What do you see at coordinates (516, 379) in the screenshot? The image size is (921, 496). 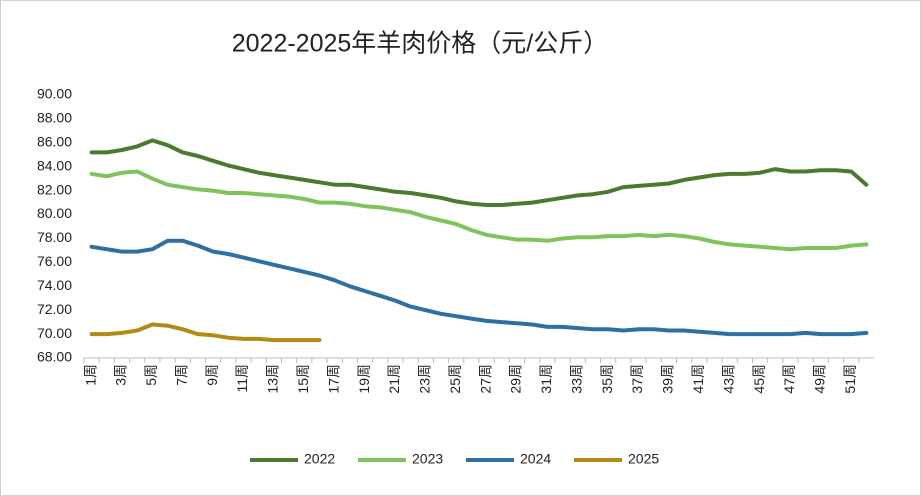 I see `x-tick-label: 29周` at bounding box center [516, 379].